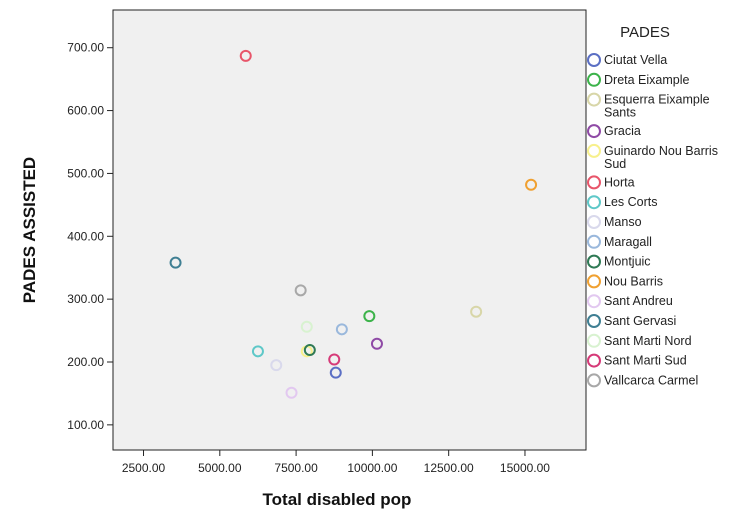 This screenshot has width=755, height=517. I want to click on legend-label: Esquerra Eixample, so click(657, 100).